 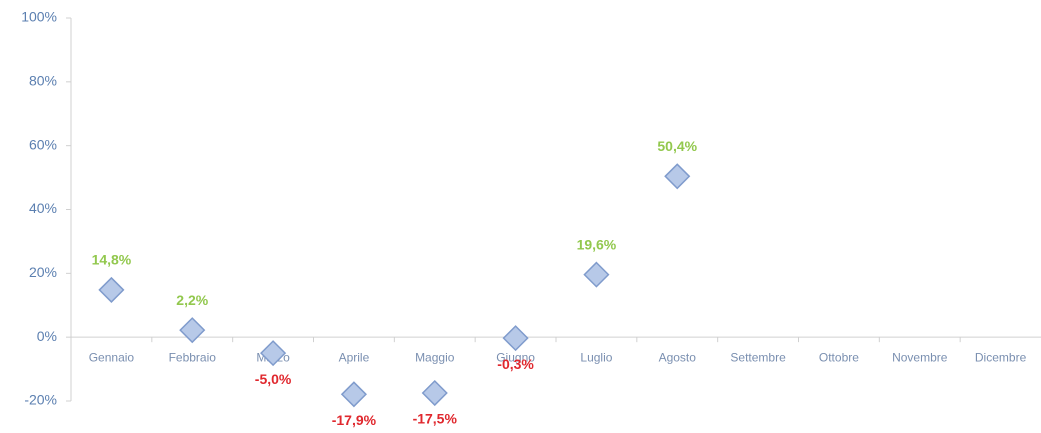 I want to click on y-tick-label: 40%, so click(x=43, y=208).